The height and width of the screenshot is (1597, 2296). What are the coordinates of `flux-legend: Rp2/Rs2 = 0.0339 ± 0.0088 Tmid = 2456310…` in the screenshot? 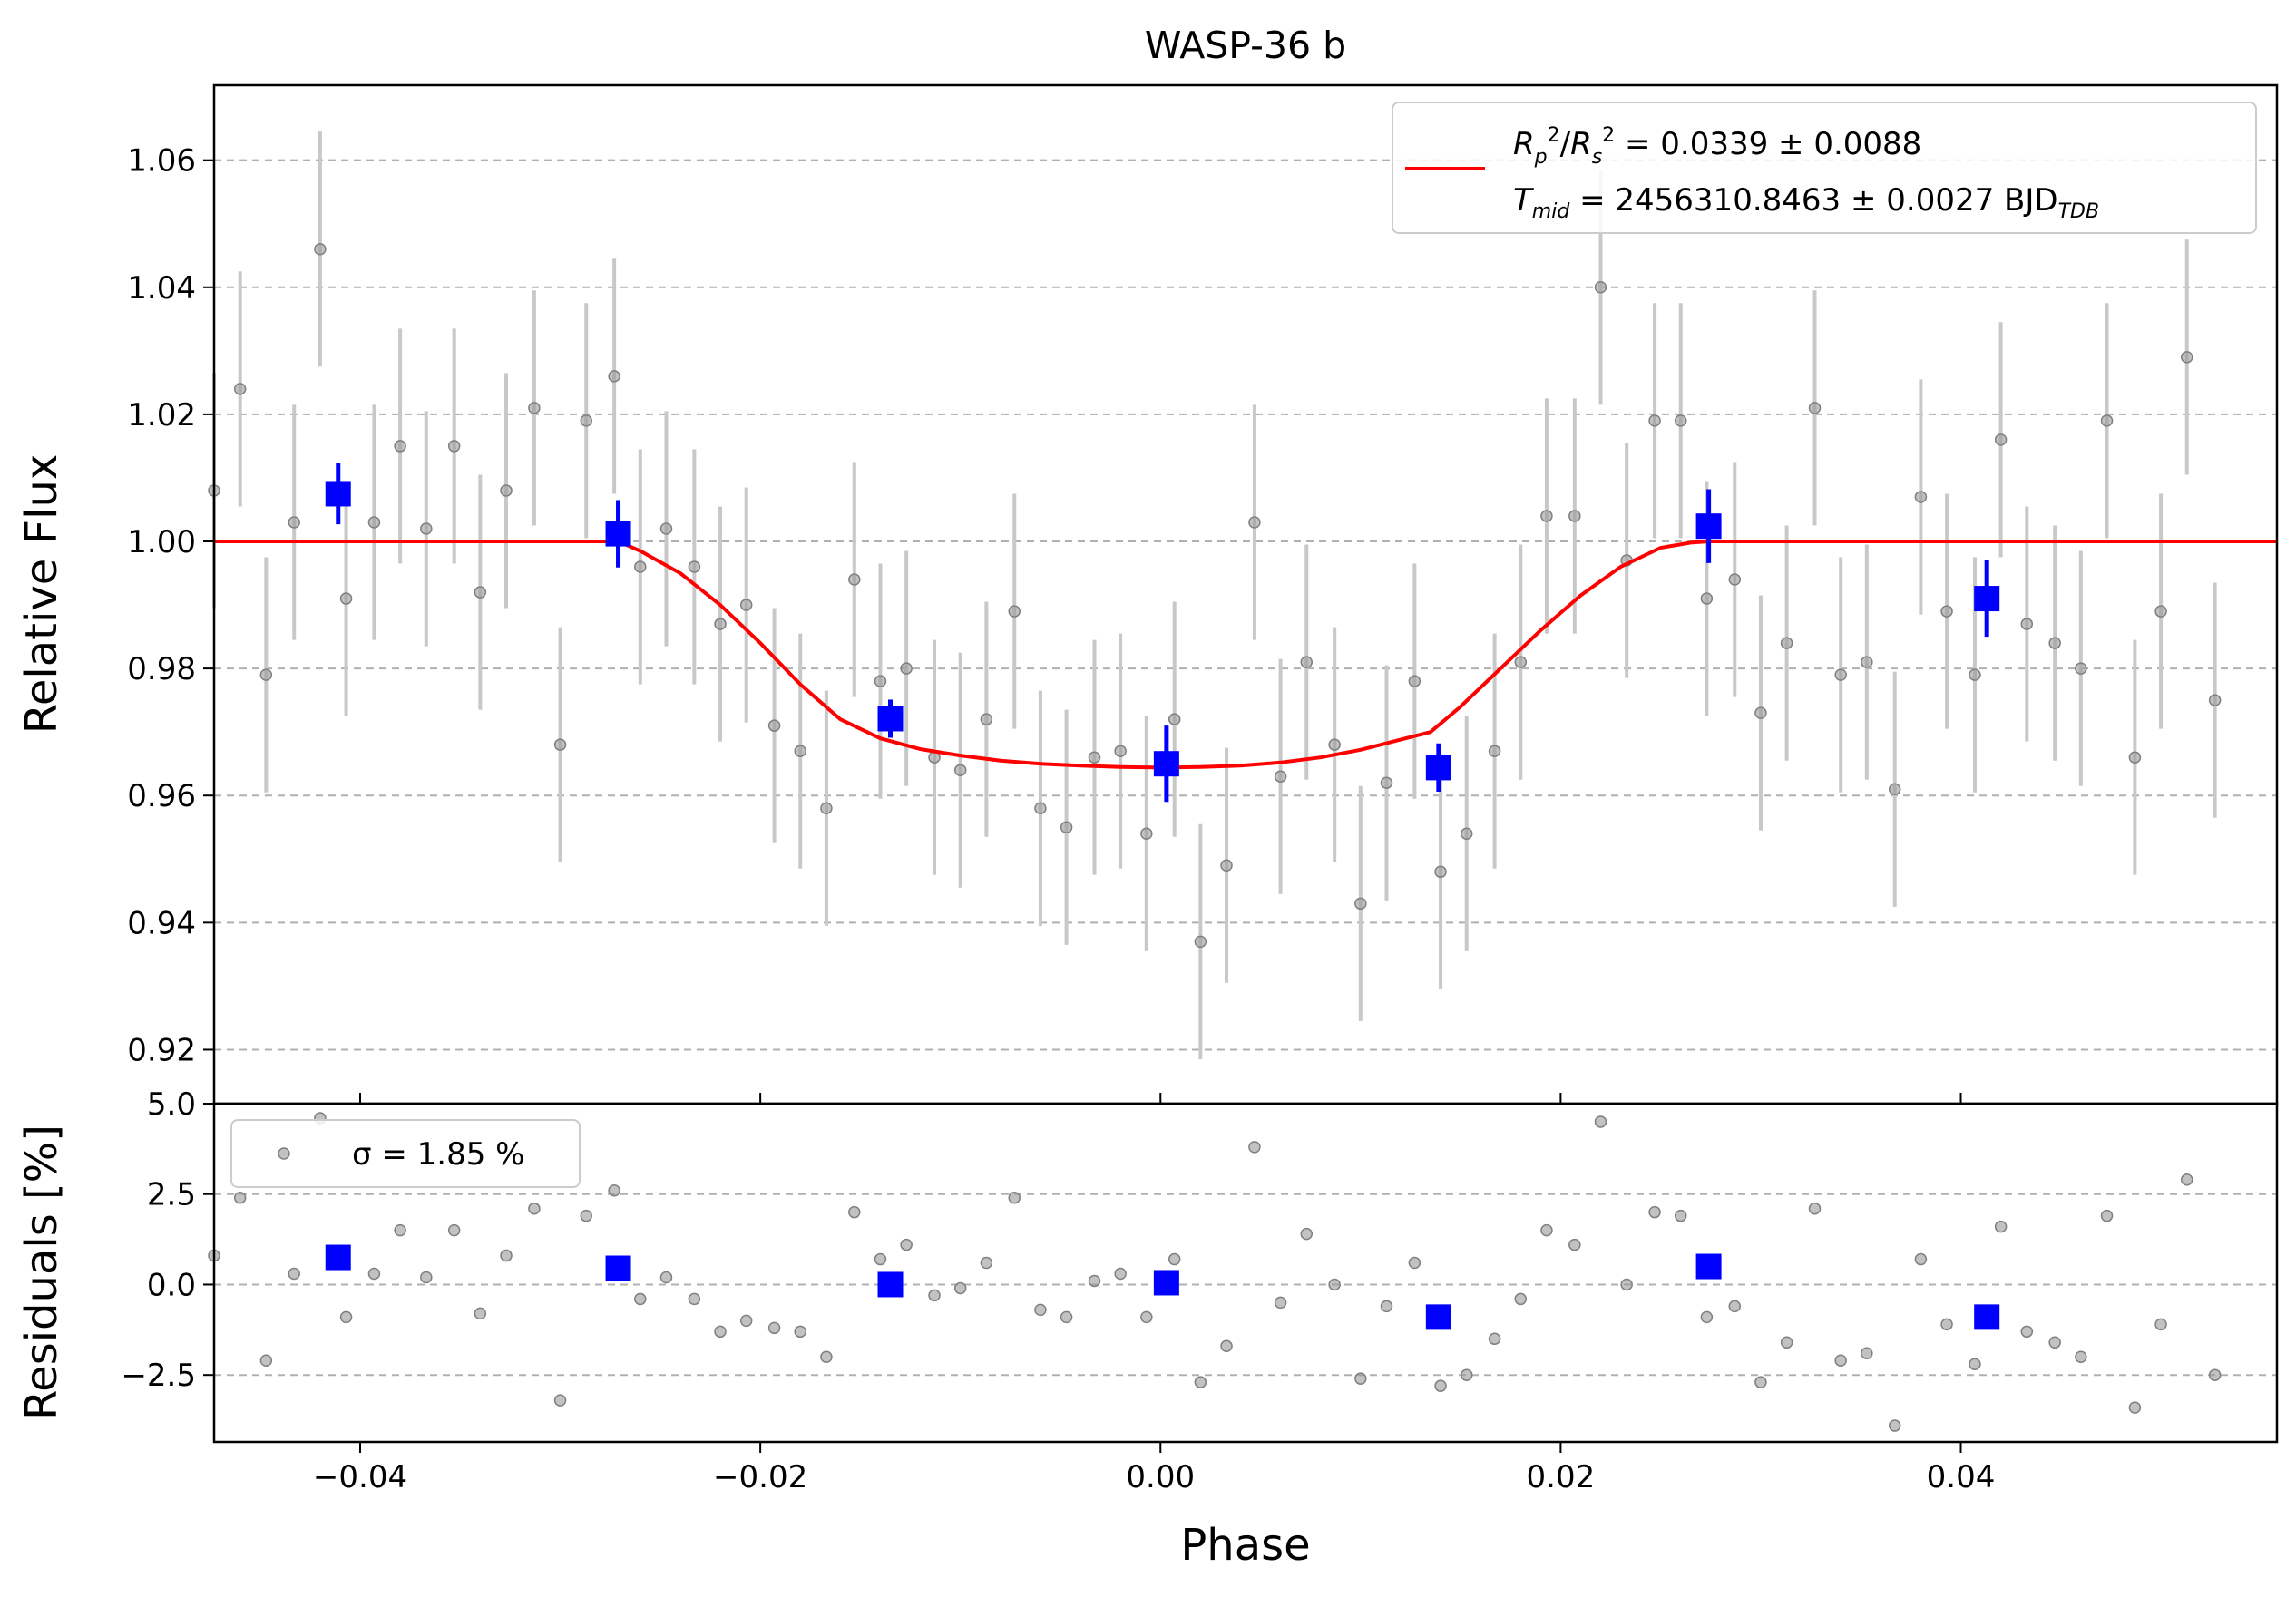 It's located at (1825, 168).